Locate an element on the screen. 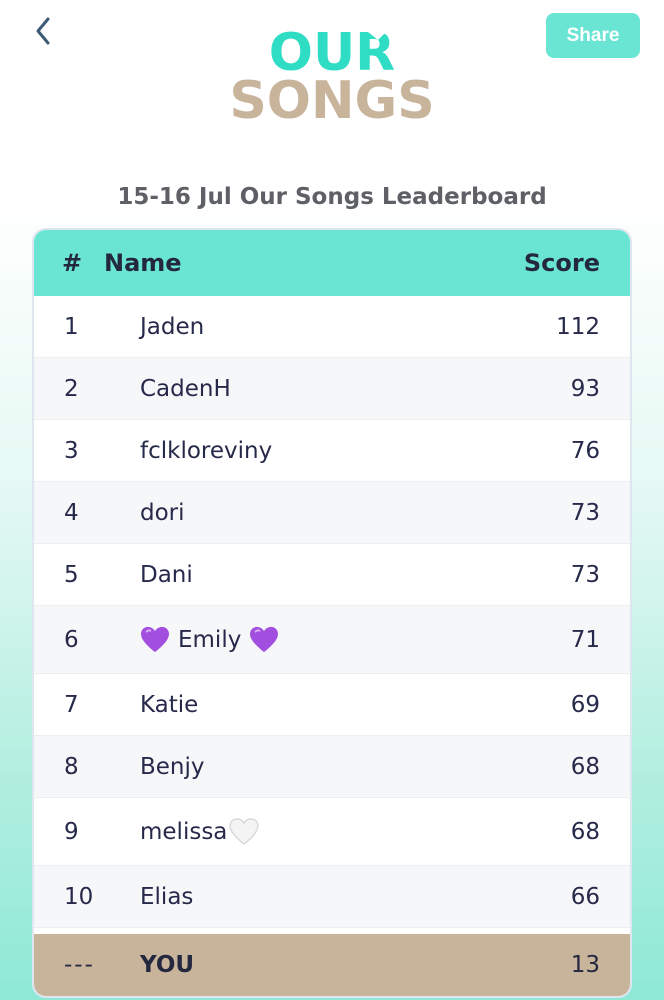 This screenshot has height=1000, width=664. row-name: Benjy is located at coordinates (172, 766).